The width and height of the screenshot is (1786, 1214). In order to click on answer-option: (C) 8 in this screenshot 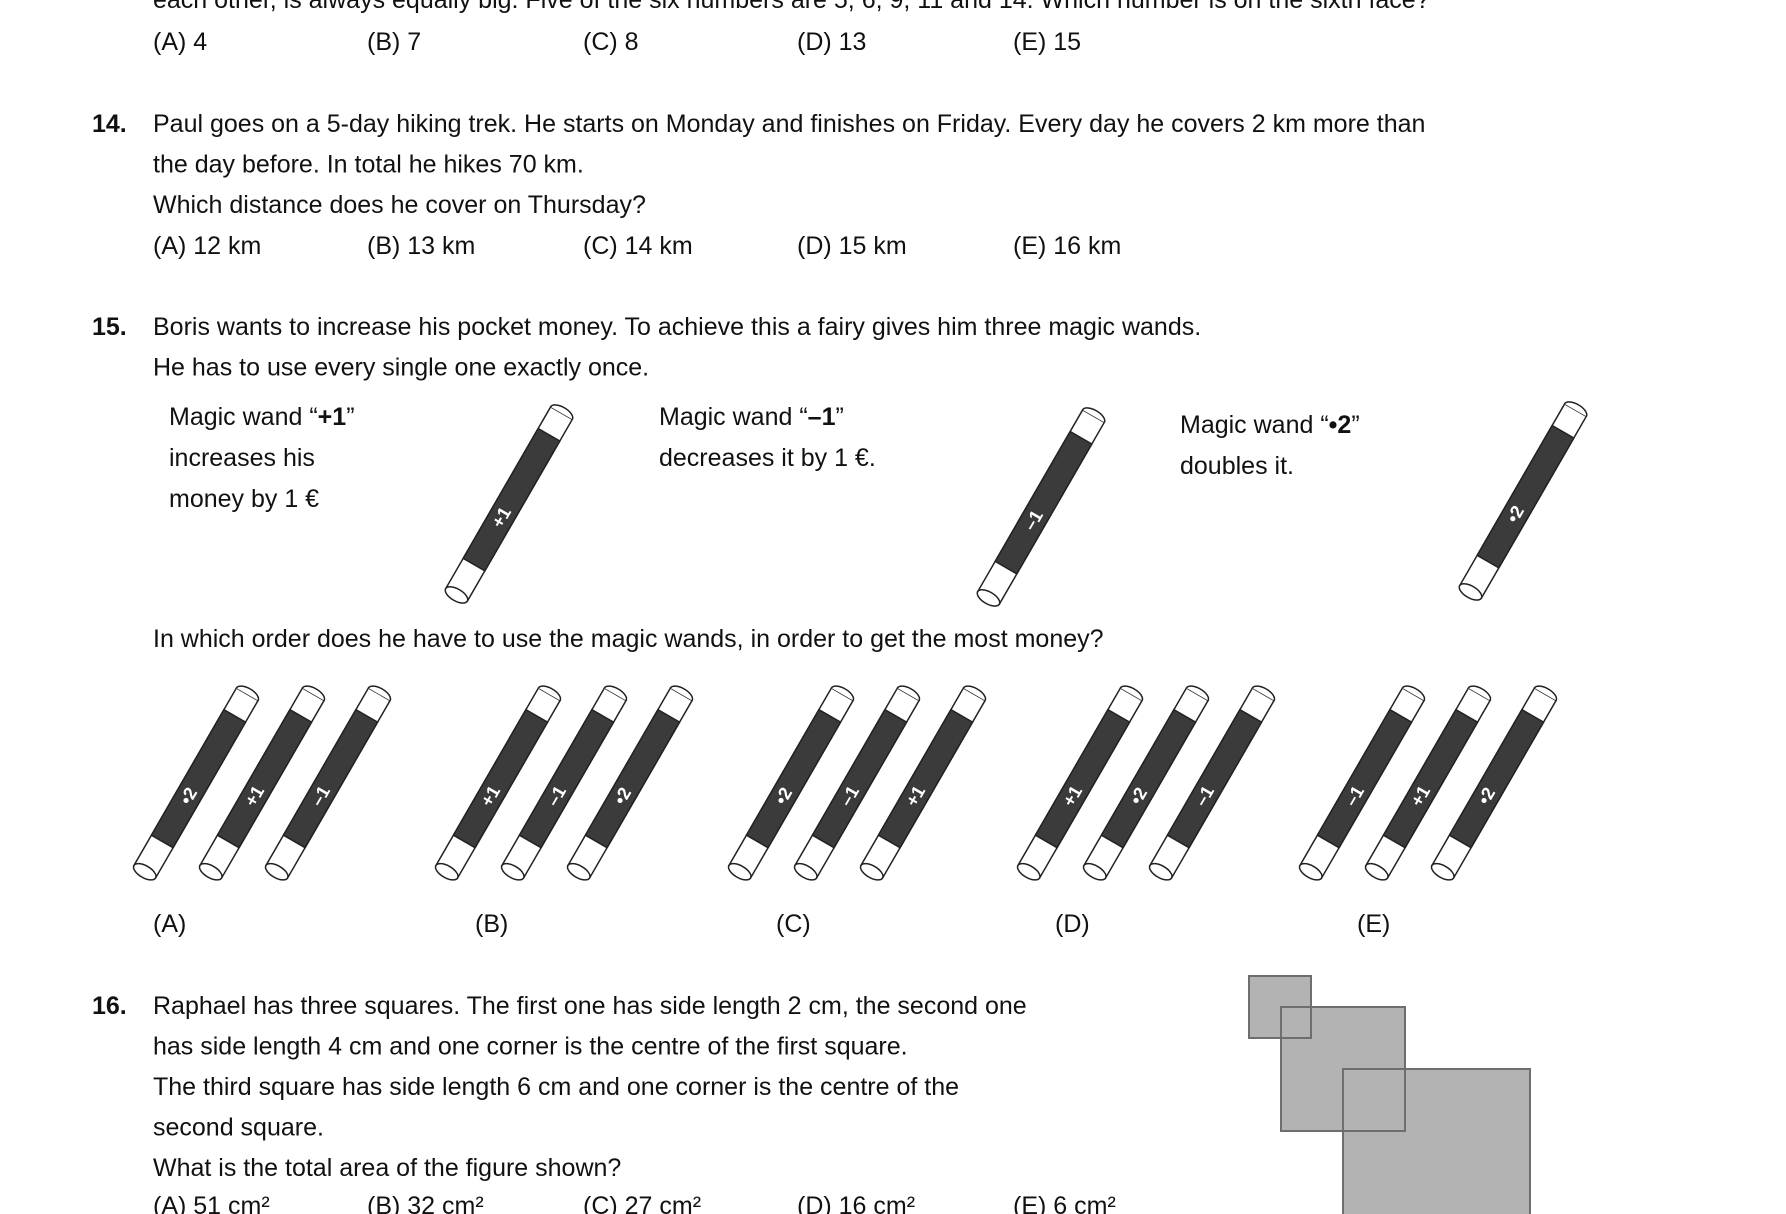, I will do `click(611, 42)`.